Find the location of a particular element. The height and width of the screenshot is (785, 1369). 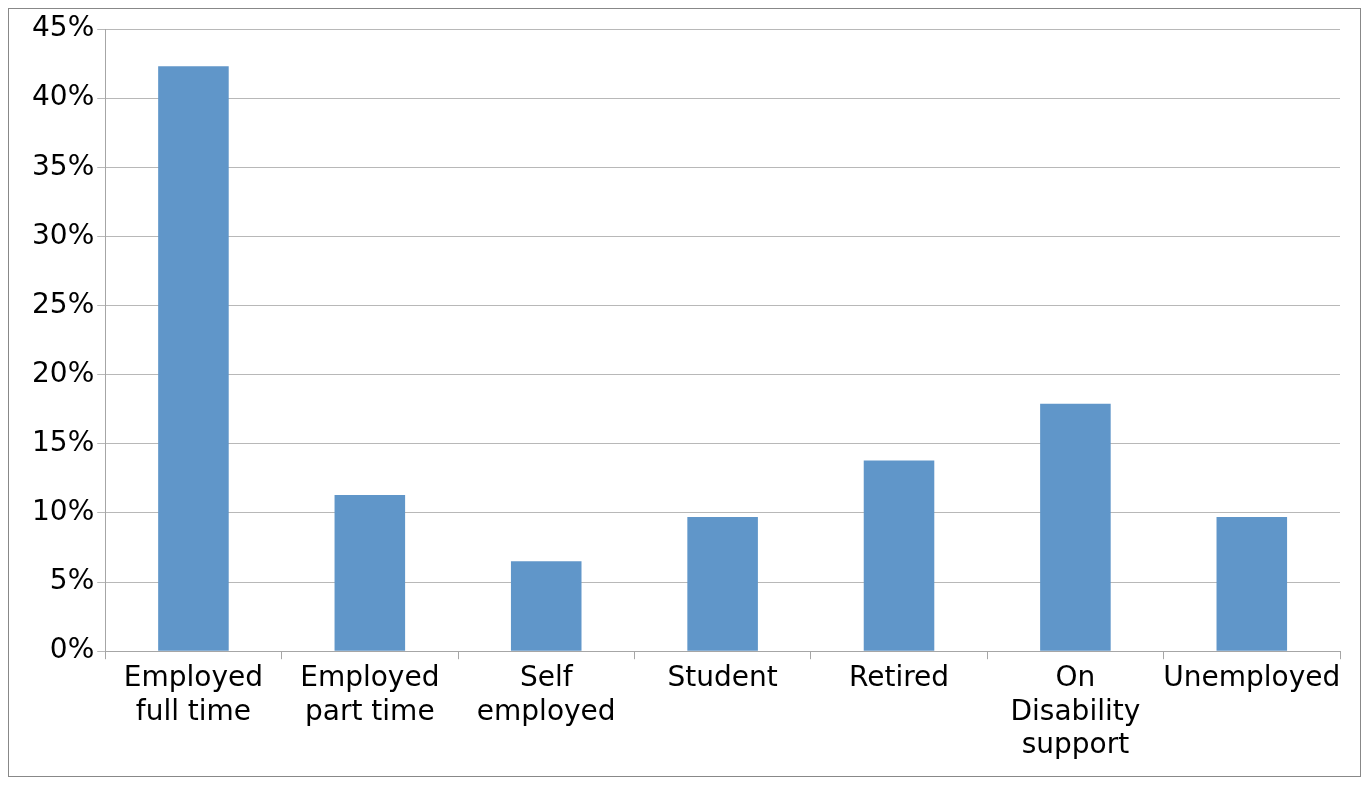

y-tick-label: 20% is located at coordinates (63, 372).